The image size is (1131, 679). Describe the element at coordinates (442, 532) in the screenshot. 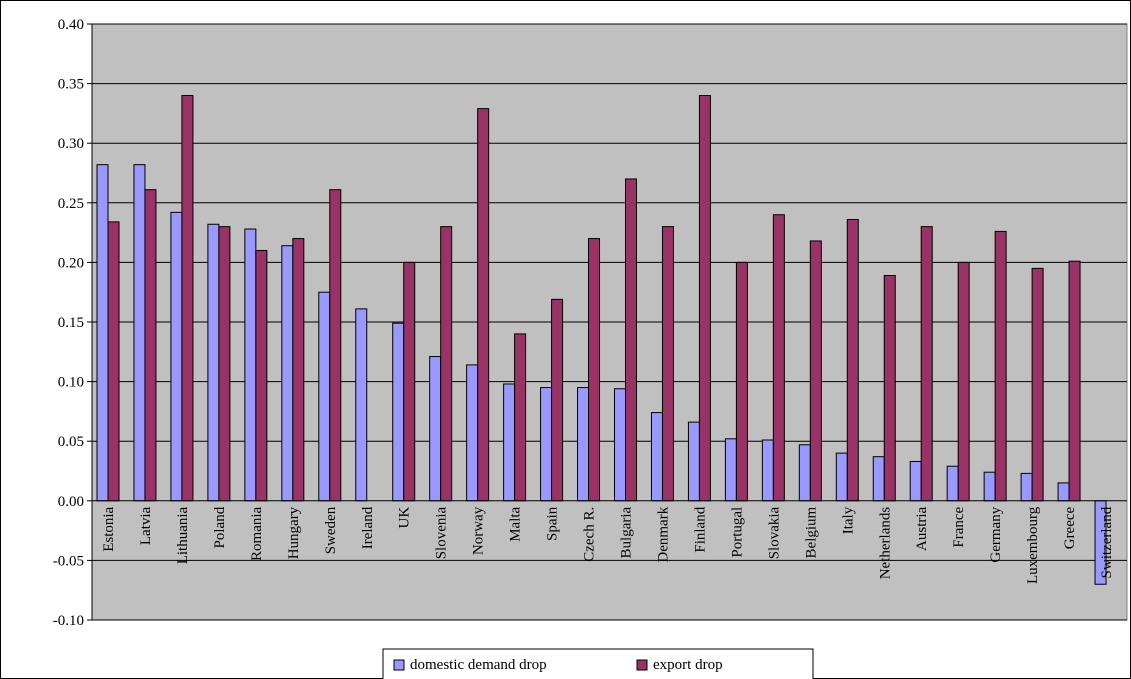

I see `x-tick-label: Slovenia` at that location.